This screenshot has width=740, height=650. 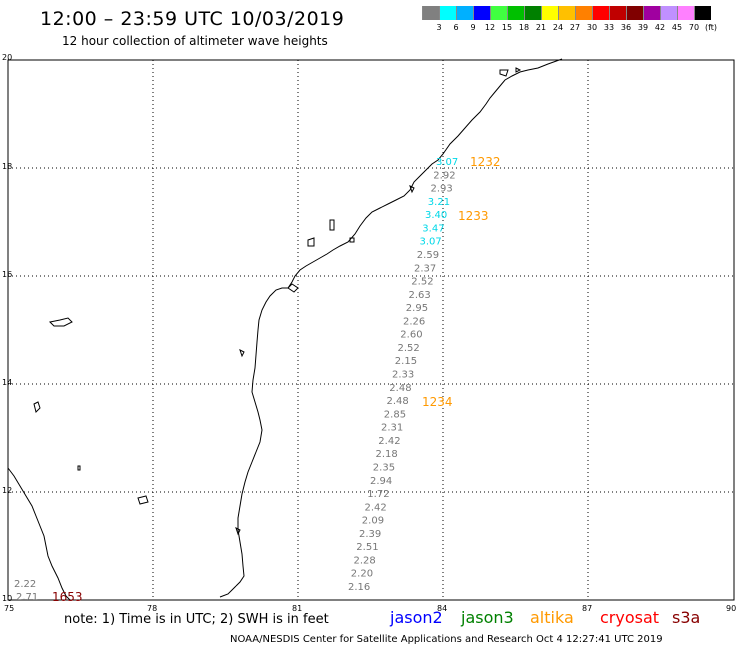 I want to click on coastline-gulf-mannar, so click(x=228, y=591).